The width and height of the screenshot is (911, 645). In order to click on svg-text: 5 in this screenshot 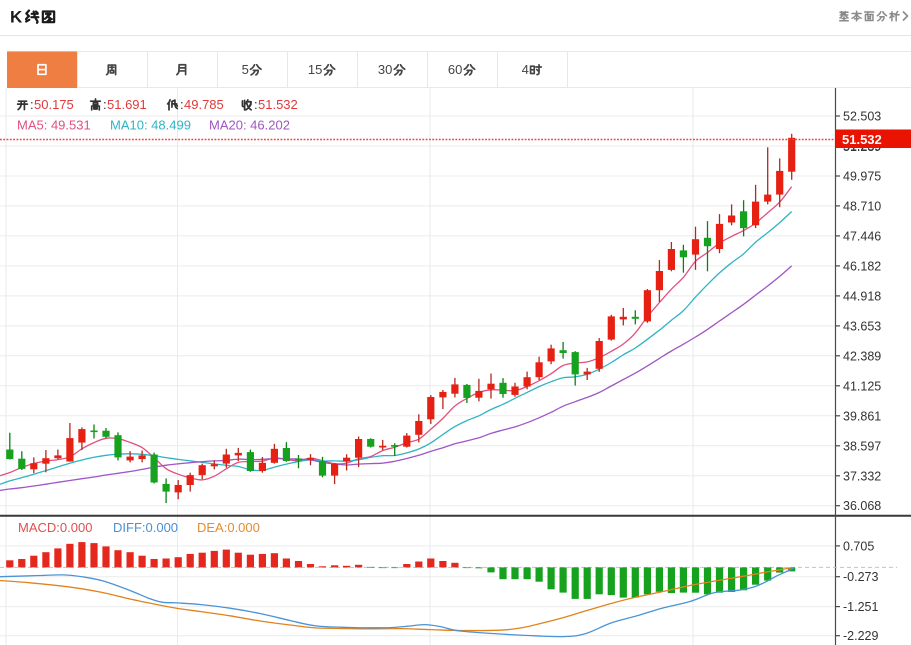, I will do `click(245, 69)`.